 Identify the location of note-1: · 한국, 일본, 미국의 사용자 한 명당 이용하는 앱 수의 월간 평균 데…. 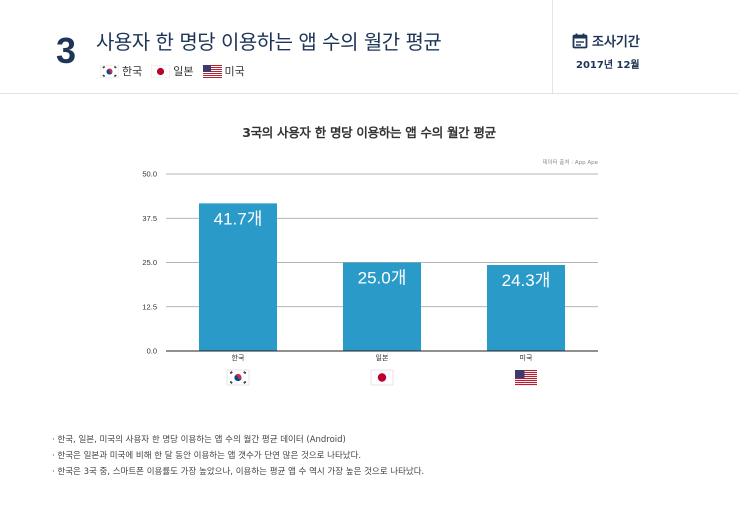
(199, 440).